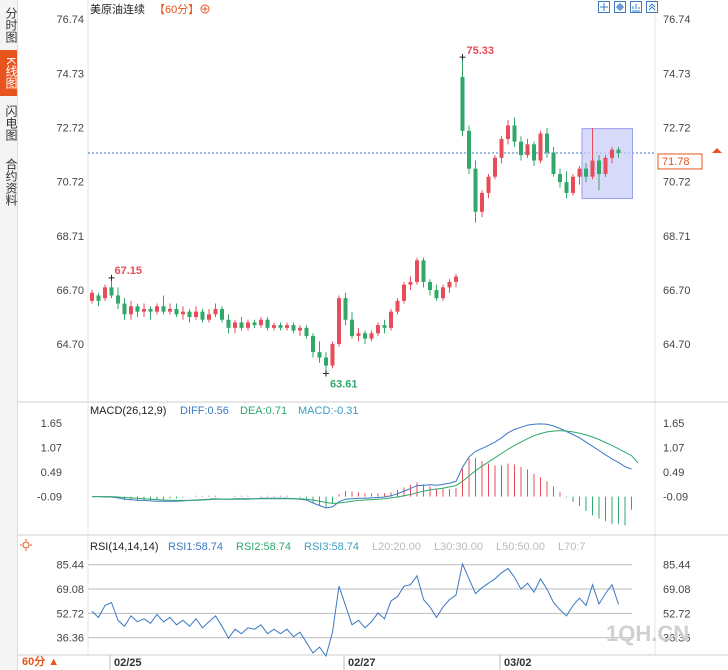  What do you see at coordinates (176, 9) in the screenshot?
I see `period-label: 【60分】` at bounding box center [176, 9].